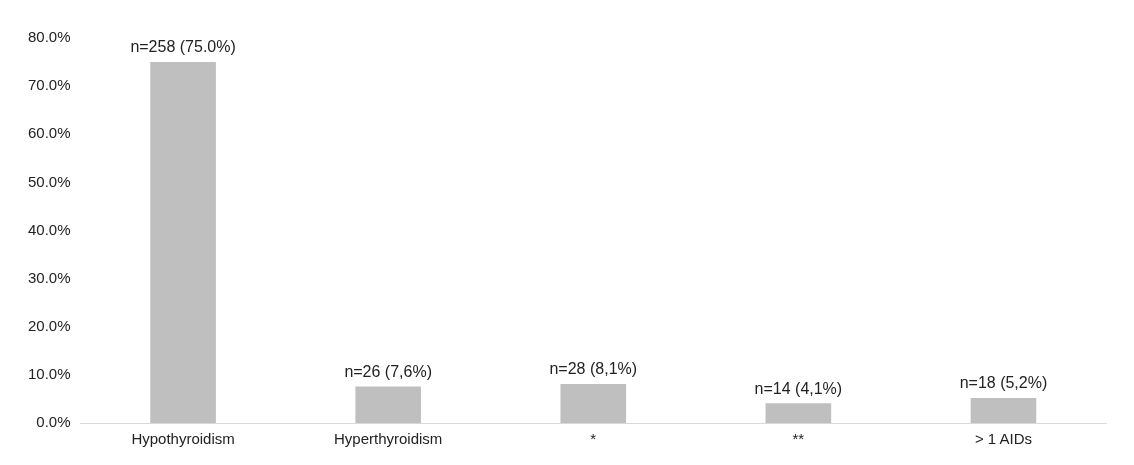 Image resolution: width=1134 pixels, height=465 pixels. I want to click on data-label: n=28 (8,1%), so click(593, 369).